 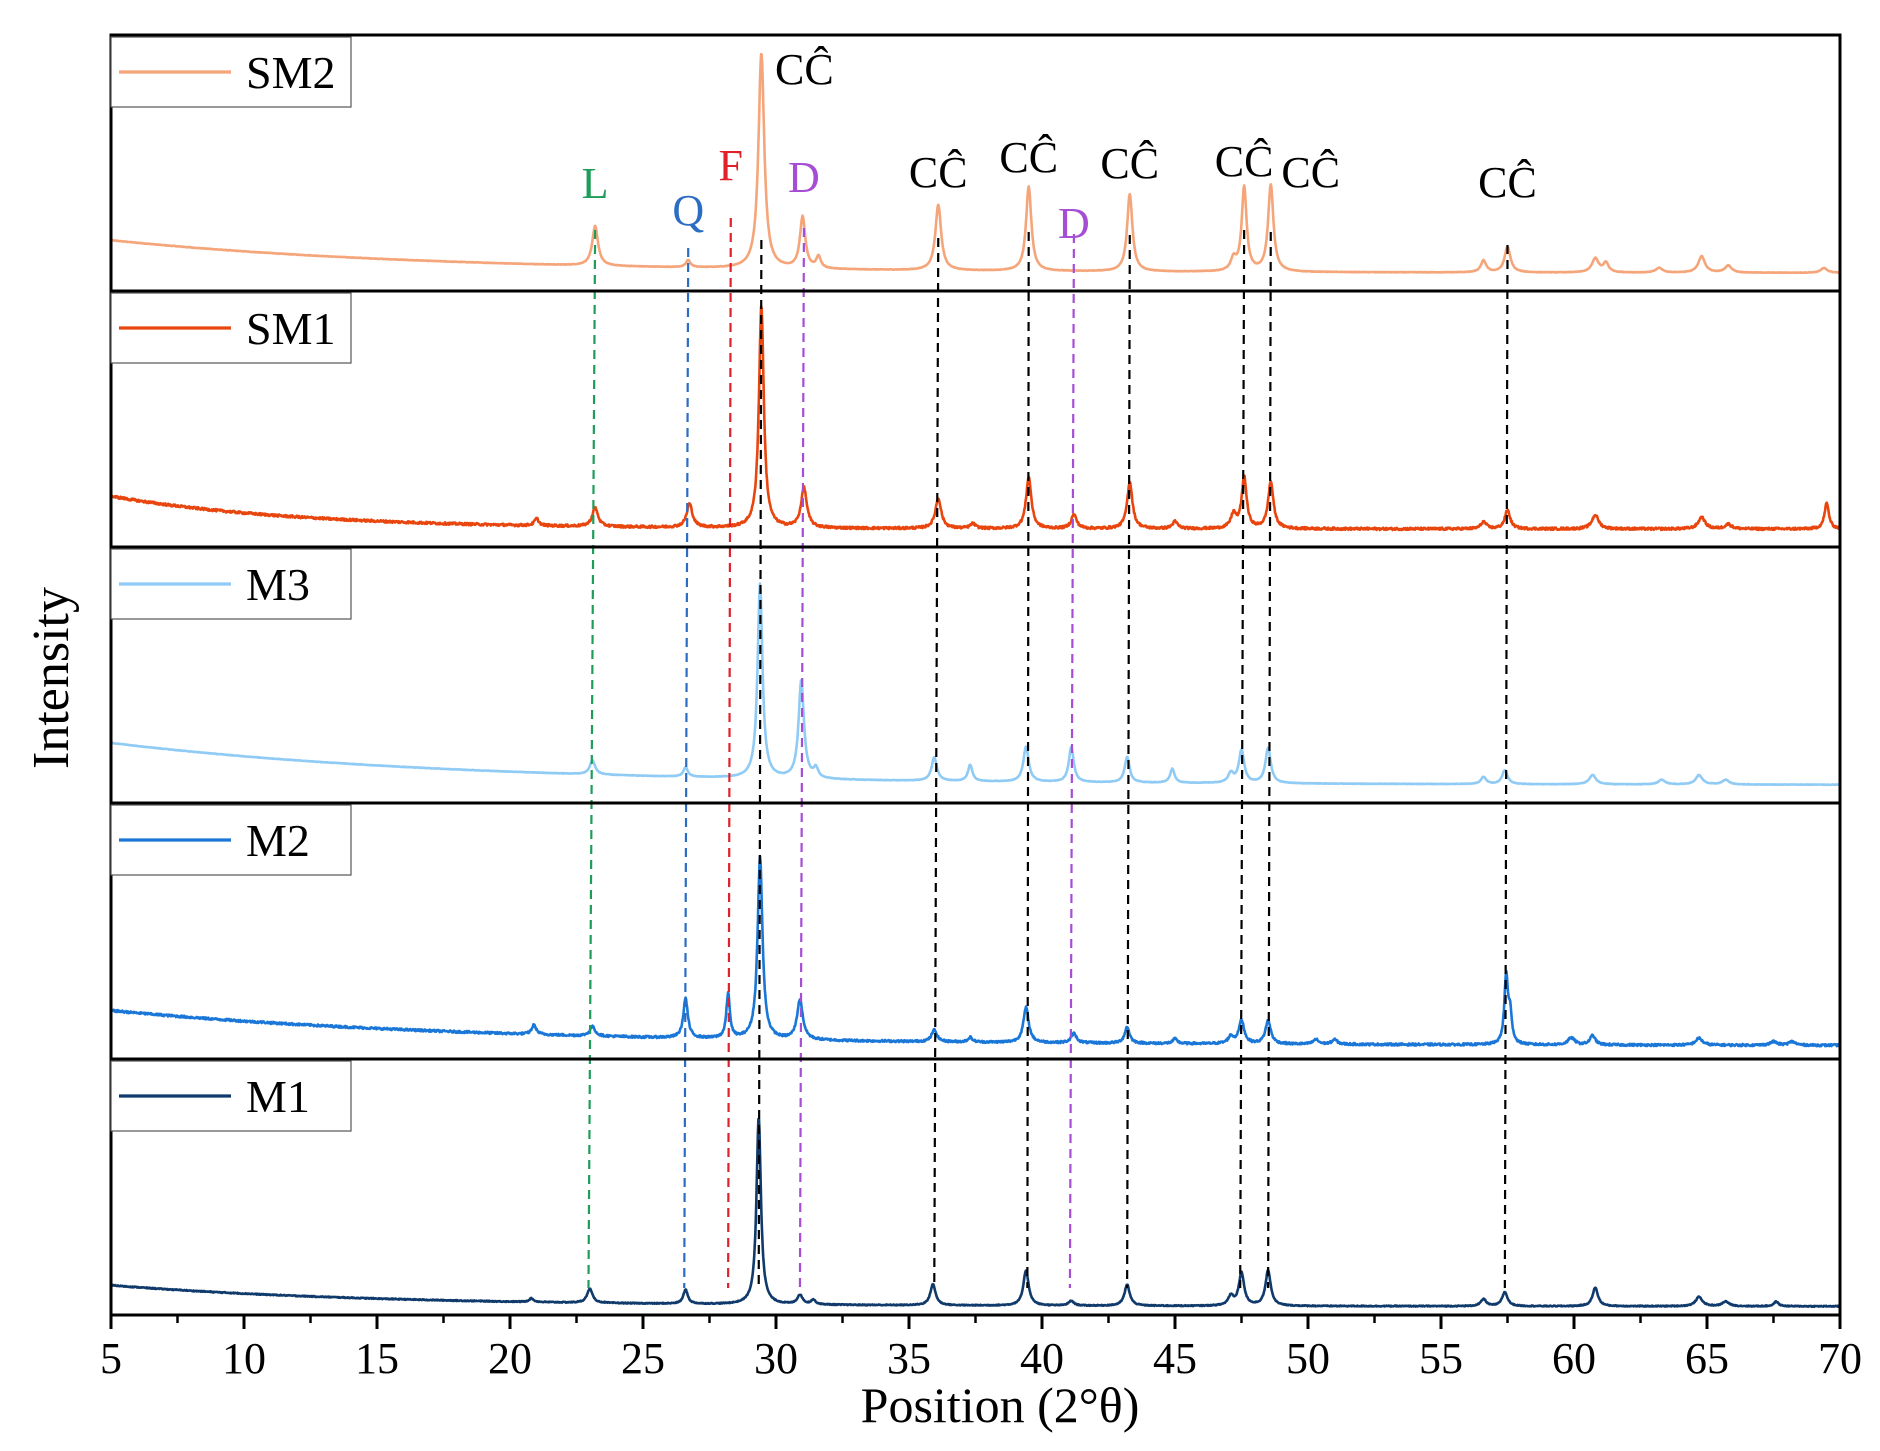 I want to click on legend-m3: M3, so click(x=231, y=584).